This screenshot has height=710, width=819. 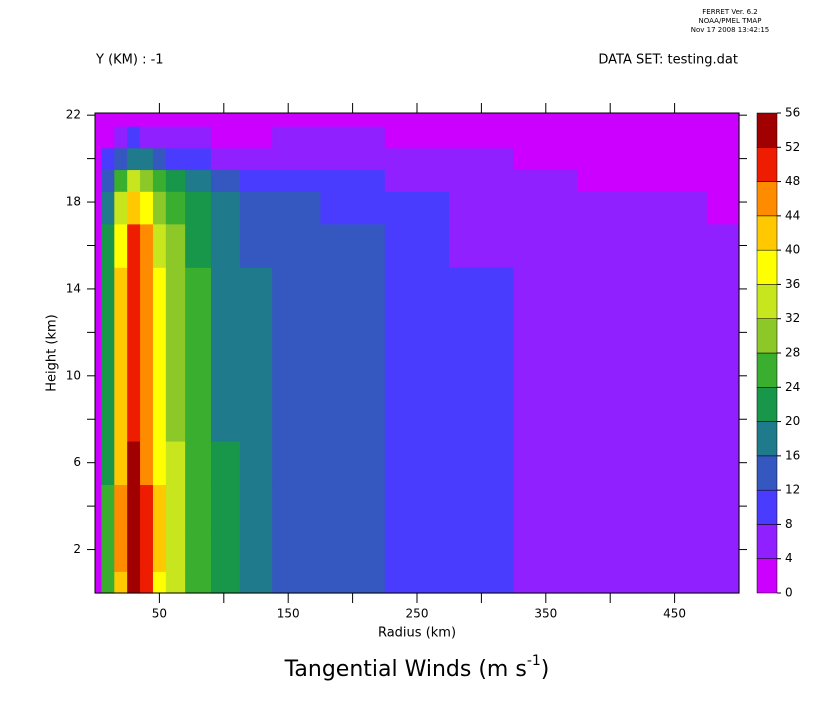 I want to click on y-tick-label: 6, so click(x=77, y=462).